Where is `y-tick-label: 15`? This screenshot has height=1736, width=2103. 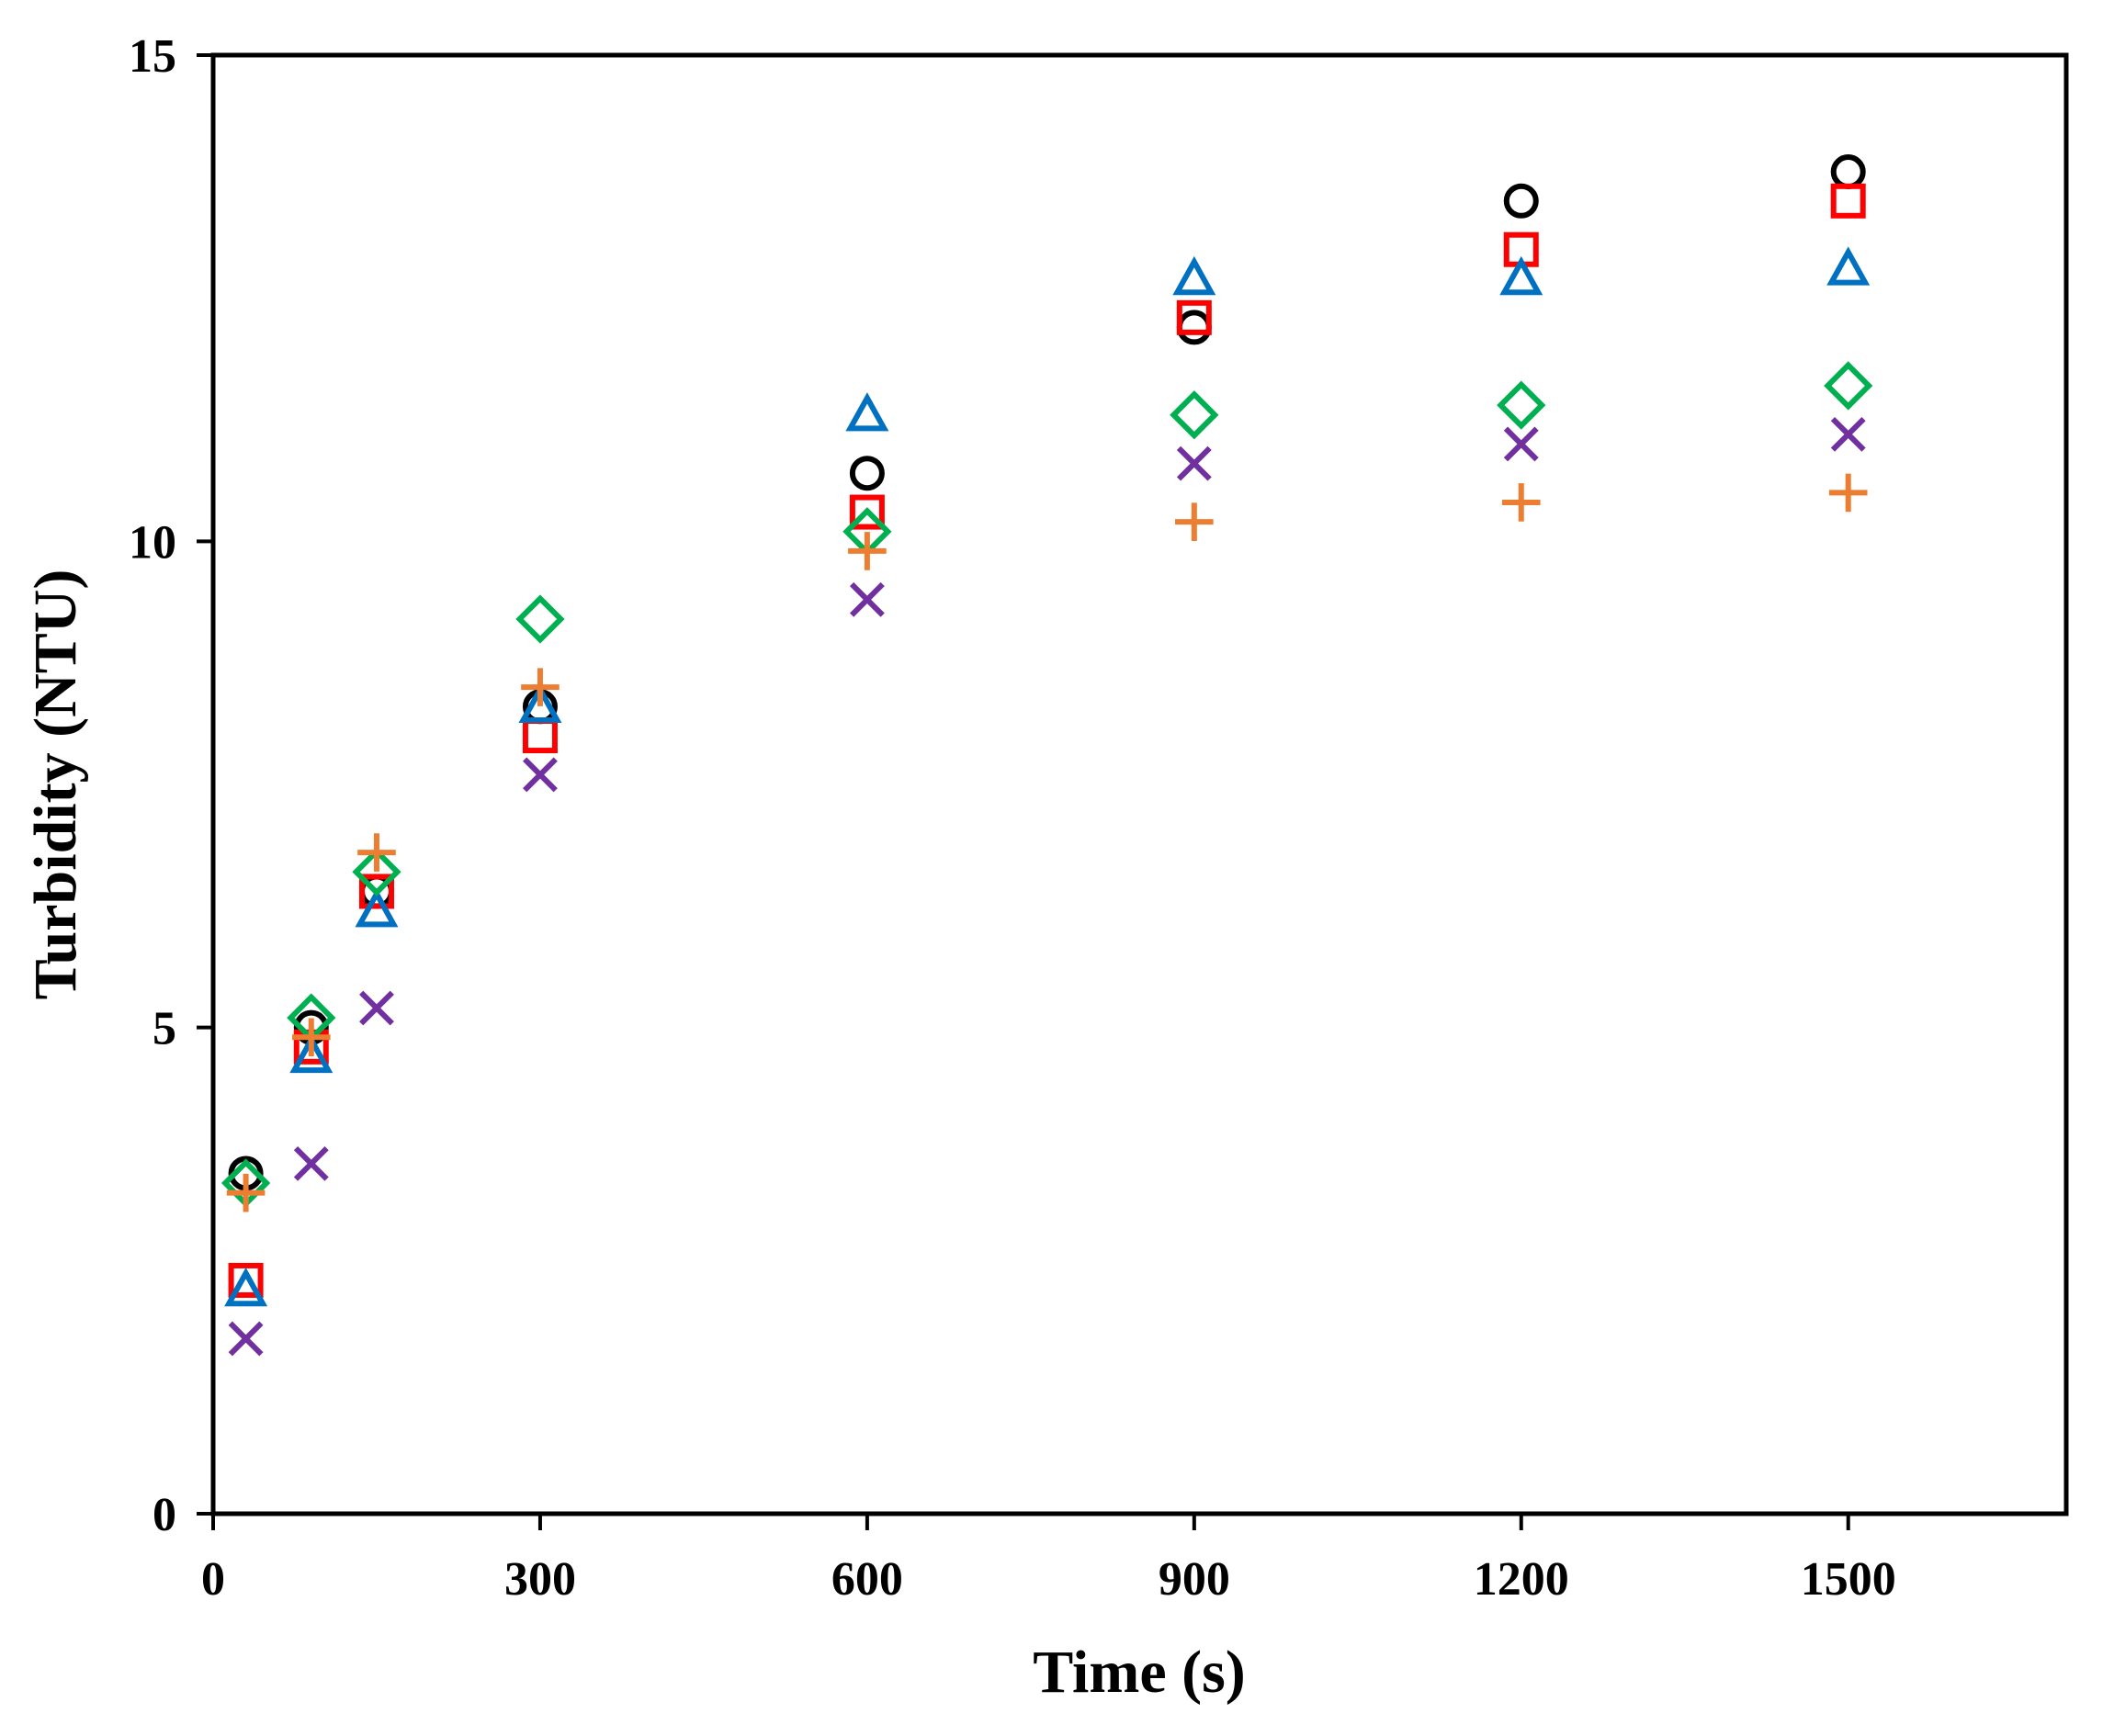
y-tick-label: 15 is located at coordinates (152, 56).